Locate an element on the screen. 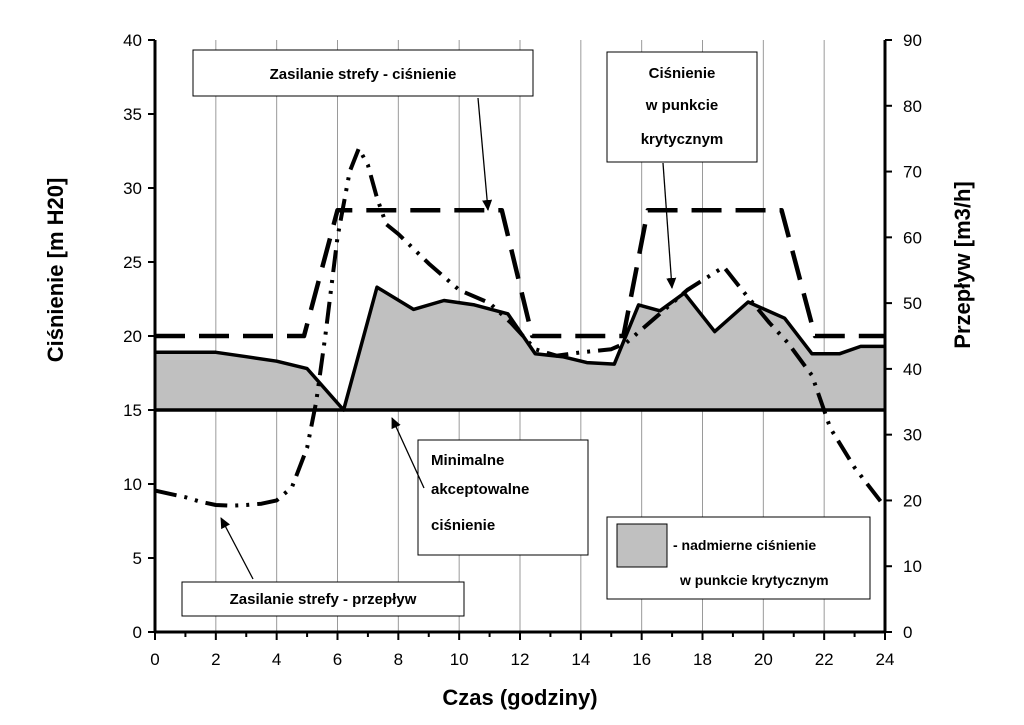 Image resolution: width=1024 pixels, height=725 pixels. annotation-min-pressure: Minimalne akceptowalne ciśnienie is located at coordinates (490, 486).